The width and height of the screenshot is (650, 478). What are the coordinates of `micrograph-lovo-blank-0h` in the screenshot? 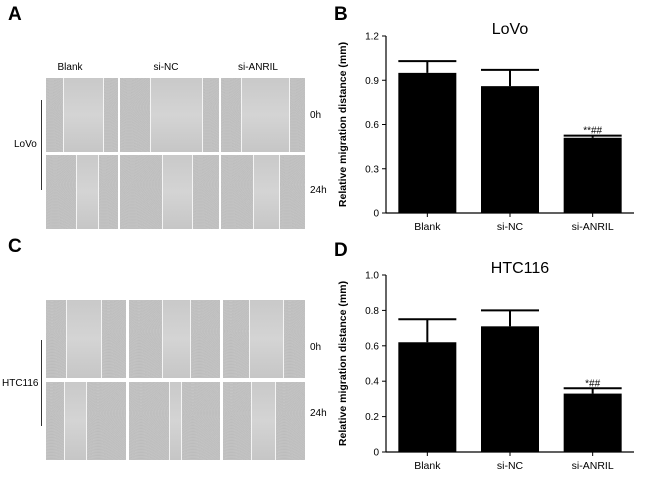 It's located at (82, 115).